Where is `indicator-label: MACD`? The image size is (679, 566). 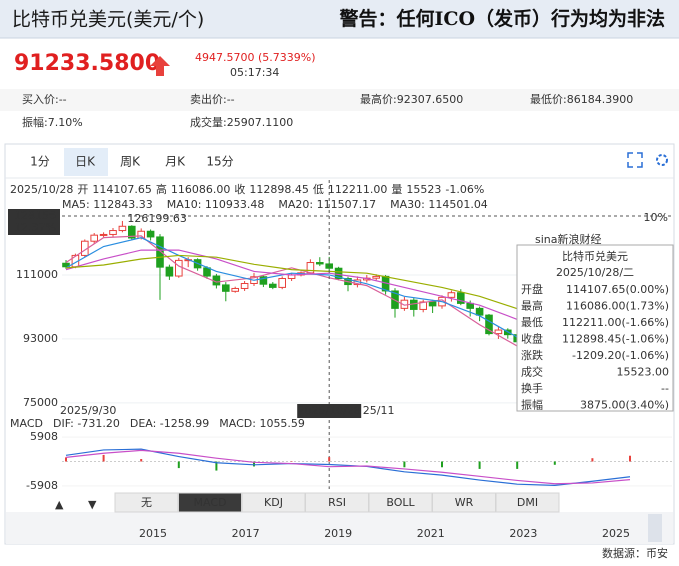 indicator-label: MACD is located at coordinates (210, 502).